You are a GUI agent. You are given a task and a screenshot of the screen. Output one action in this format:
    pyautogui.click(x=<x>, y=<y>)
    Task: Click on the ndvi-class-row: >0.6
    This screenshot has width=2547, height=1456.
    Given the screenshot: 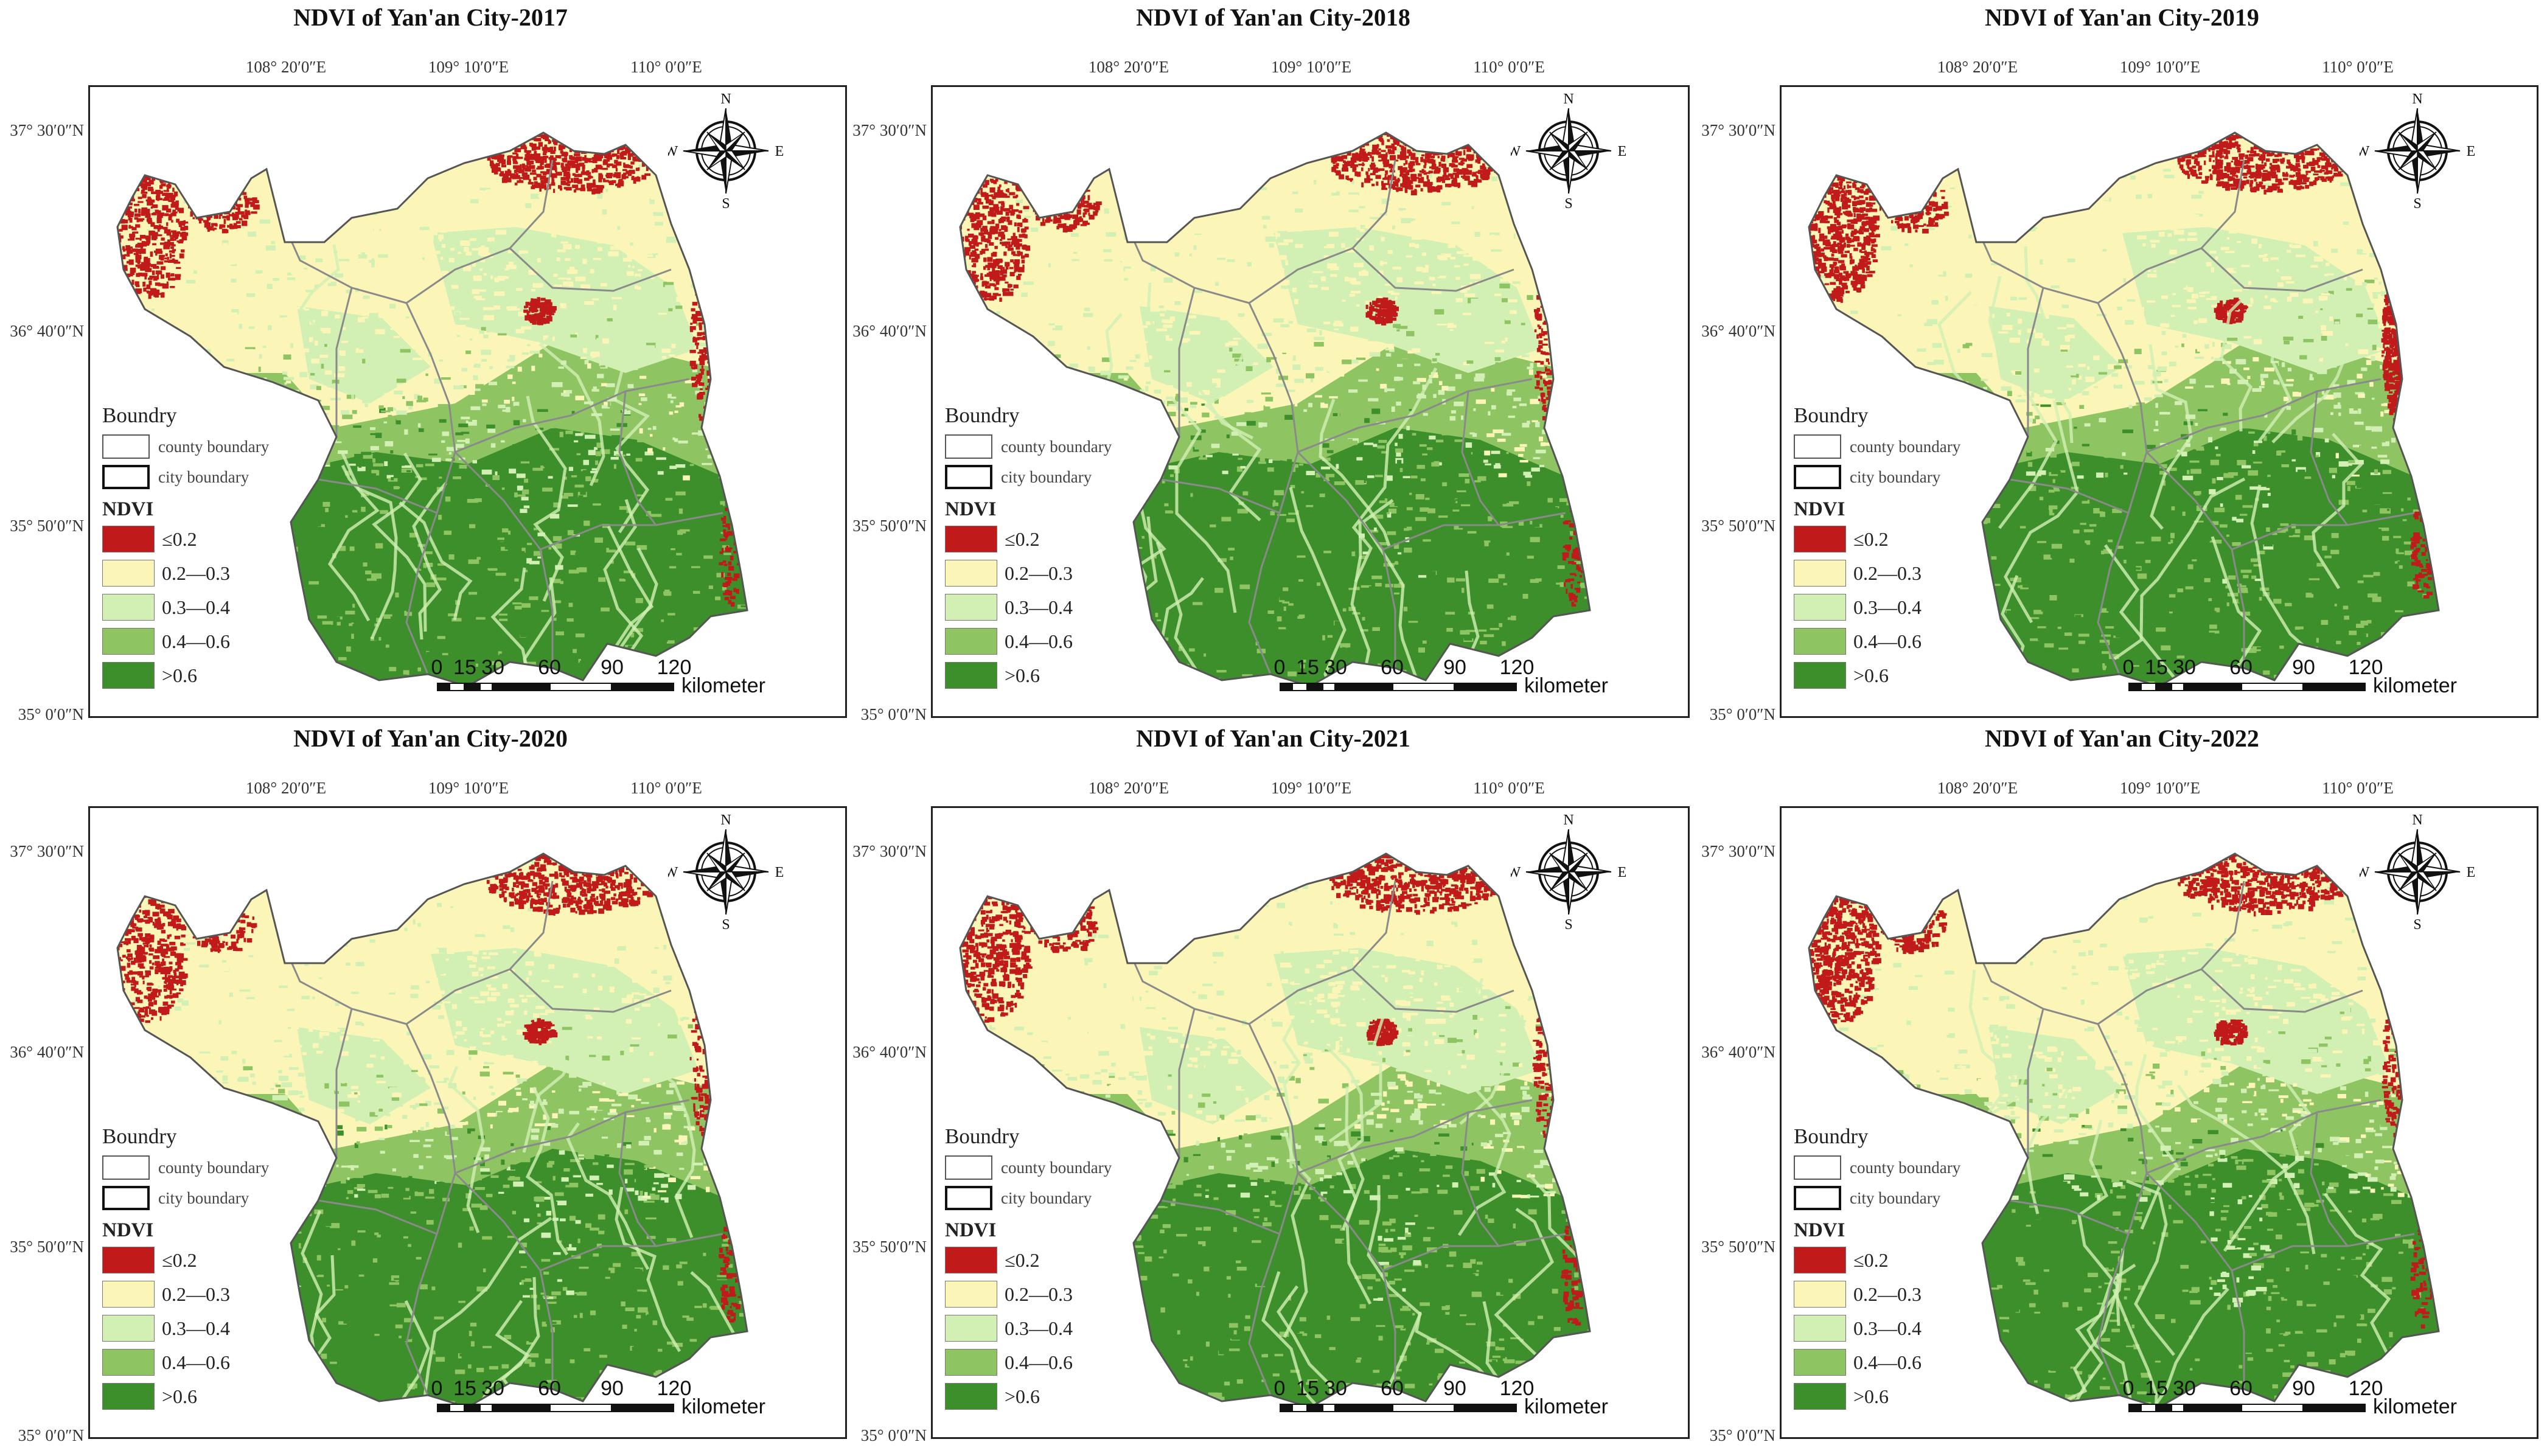 What is the action you would take?
    pyautogui.click(x=185, y=1396)
    